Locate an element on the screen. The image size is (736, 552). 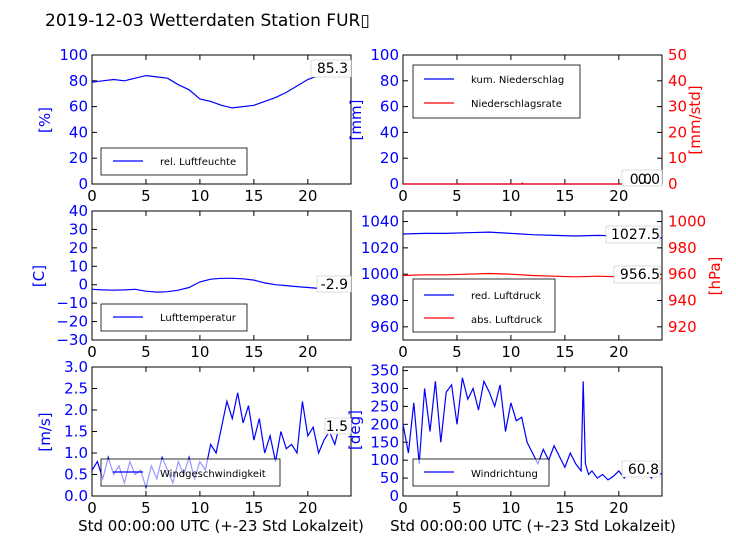
precipitation-y-tick-label: 0 is located at coordinates (394, 184).